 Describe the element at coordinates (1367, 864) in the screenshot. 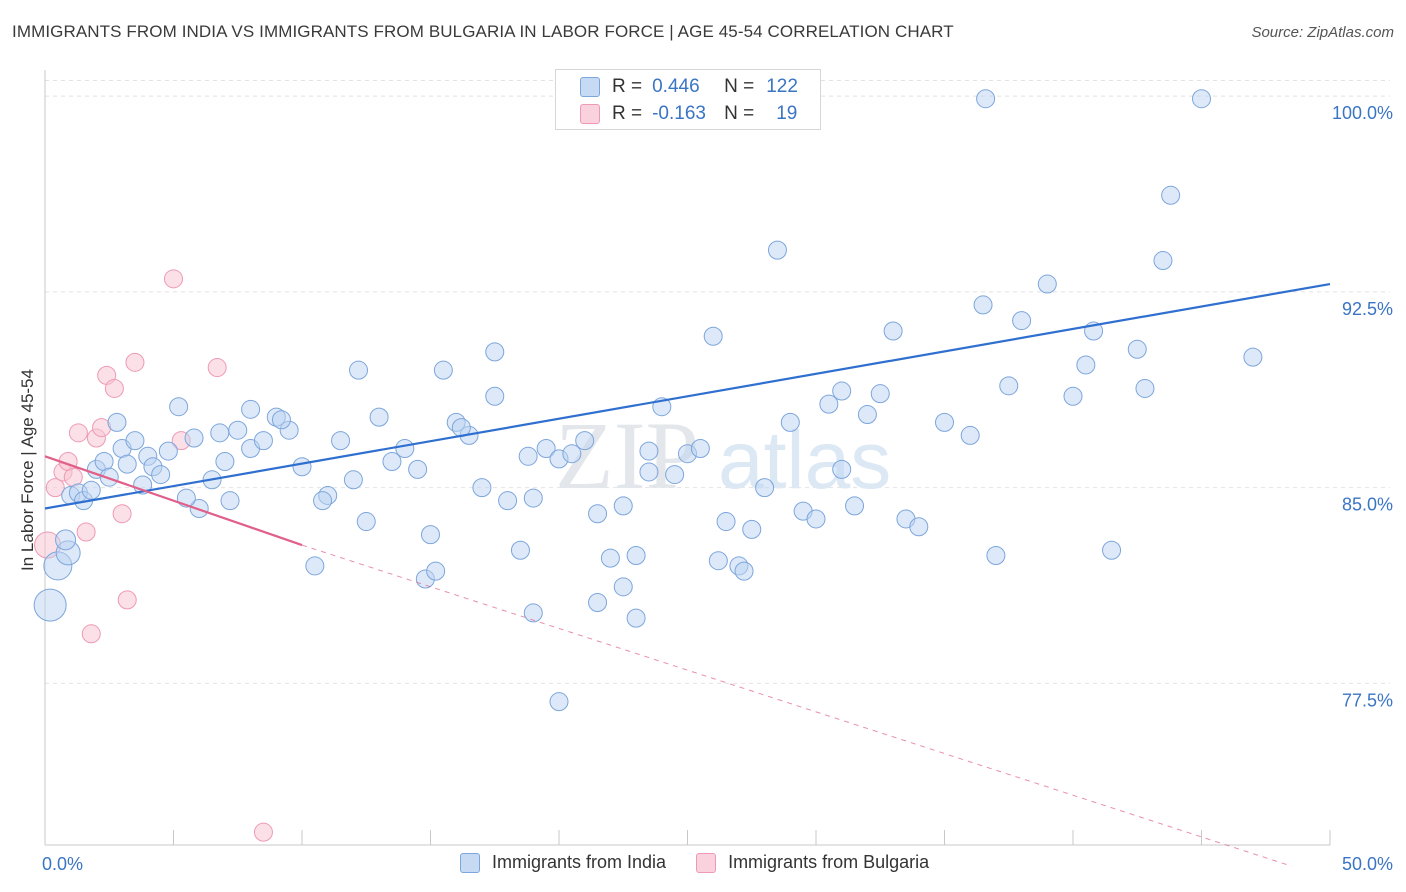

I see `x-tick-label-1: 50.0%` at that location.